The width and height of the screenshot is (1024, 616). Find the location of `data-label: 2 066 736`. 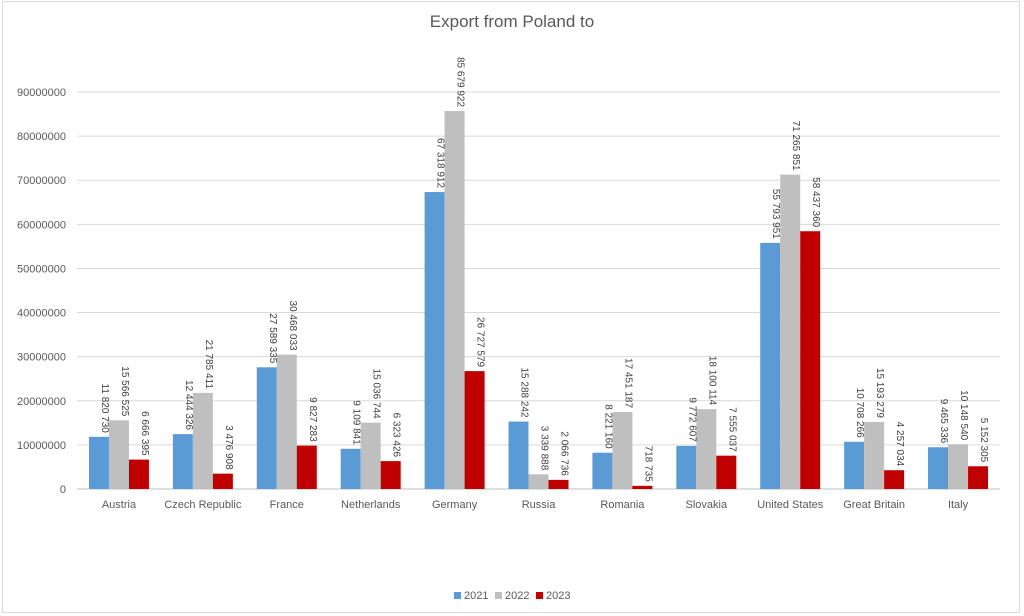

data-label: 2 066 736 is located at coordinates (564, 453).